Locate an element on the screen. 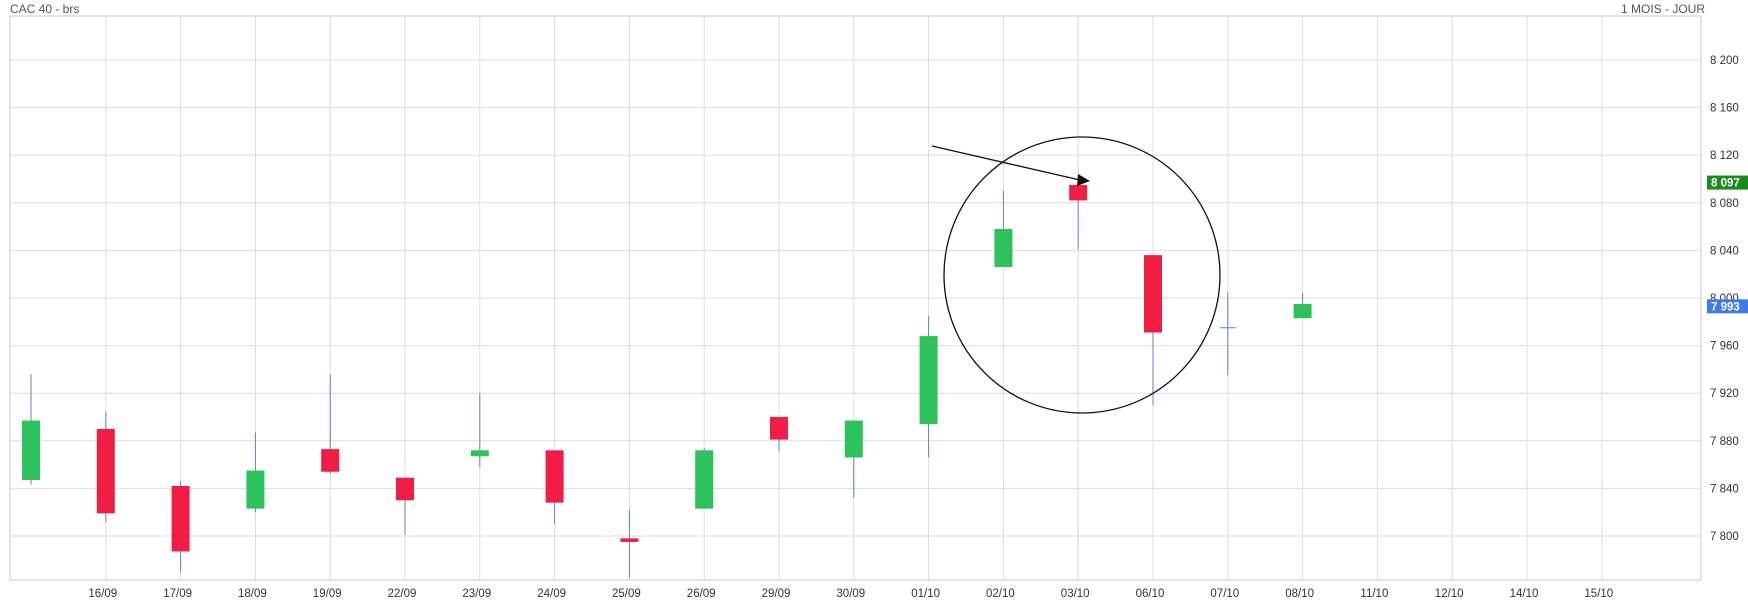 The width and height of the screenshot is (1748, 603). y-tick-label: 8 120 is located at coordinates (1724, 156).